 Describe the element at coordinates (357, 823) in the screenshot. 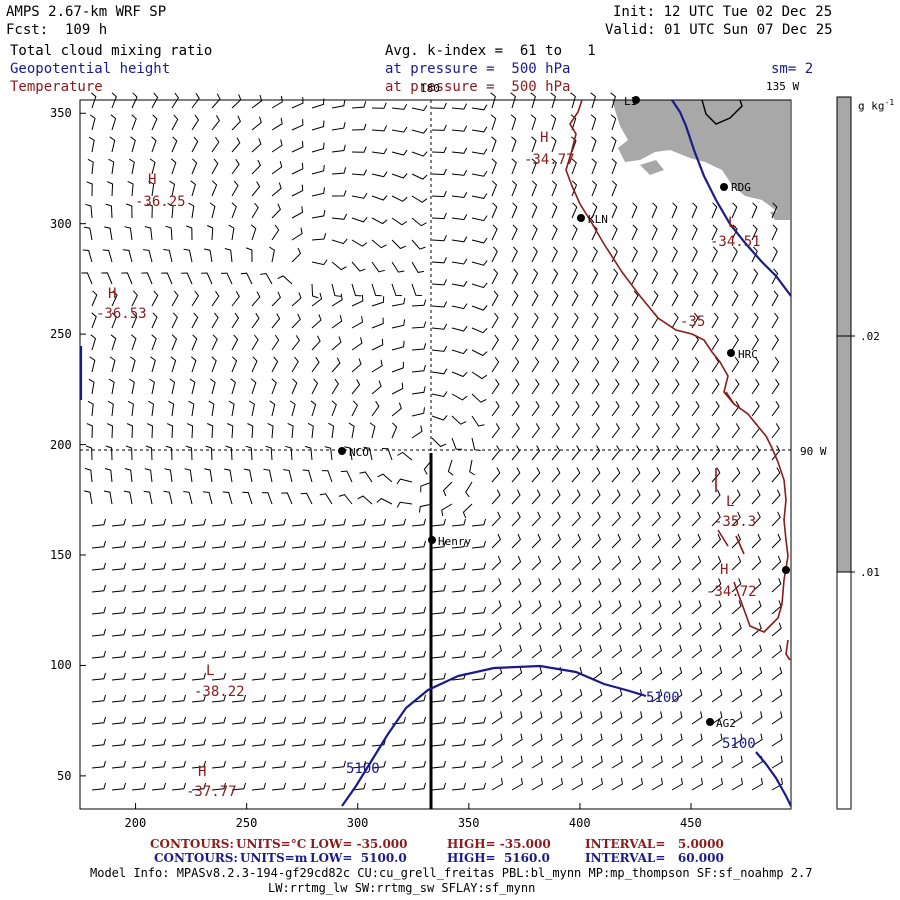

I see `x-tick-label: 300` at that location.